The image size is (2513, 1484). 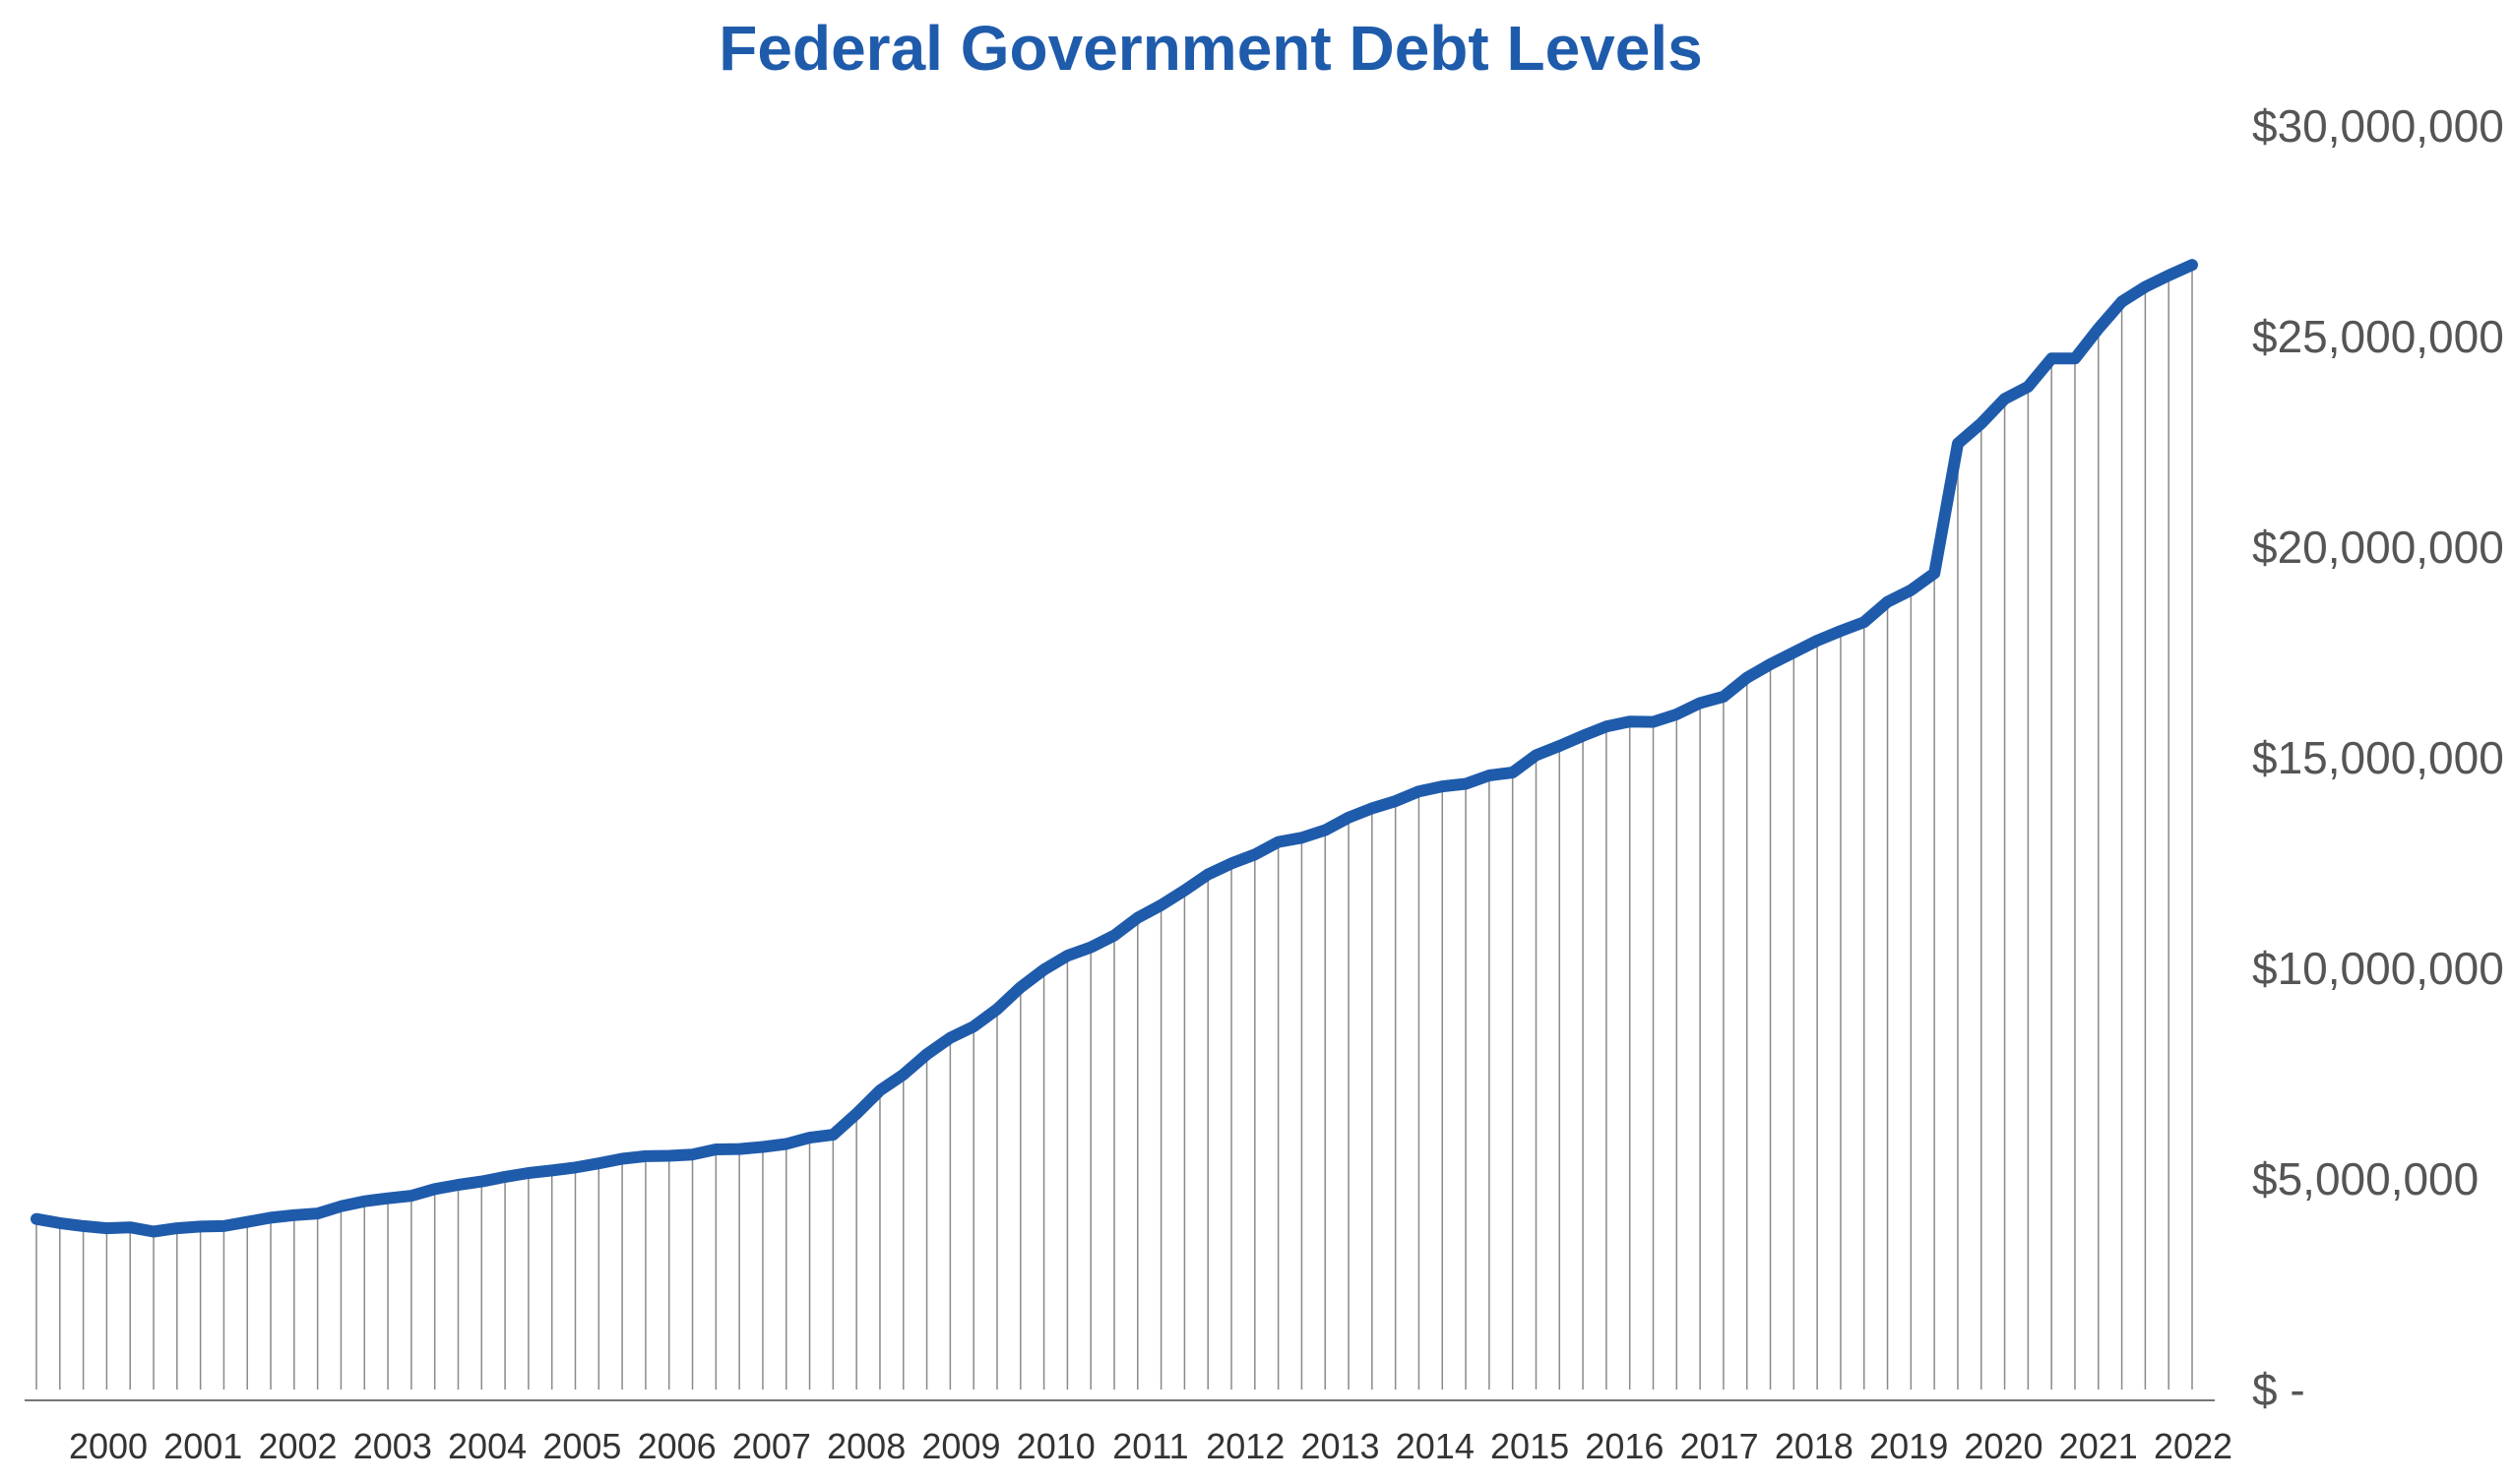 What do you see at coordinates (2378, 336) in the screenshot?
I see `y-tick-label: $25,000,000` at bounding box center [2378, 336].